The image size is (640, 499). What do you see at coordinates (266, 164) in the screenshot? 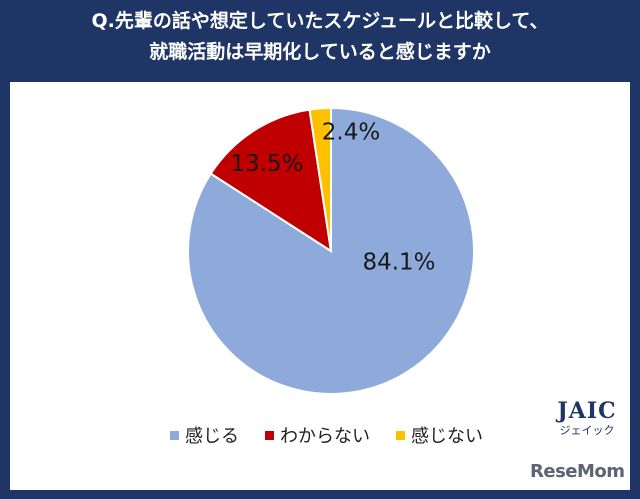
I see `pie-label-1: 13.5%` at bounding box center [266, 164].